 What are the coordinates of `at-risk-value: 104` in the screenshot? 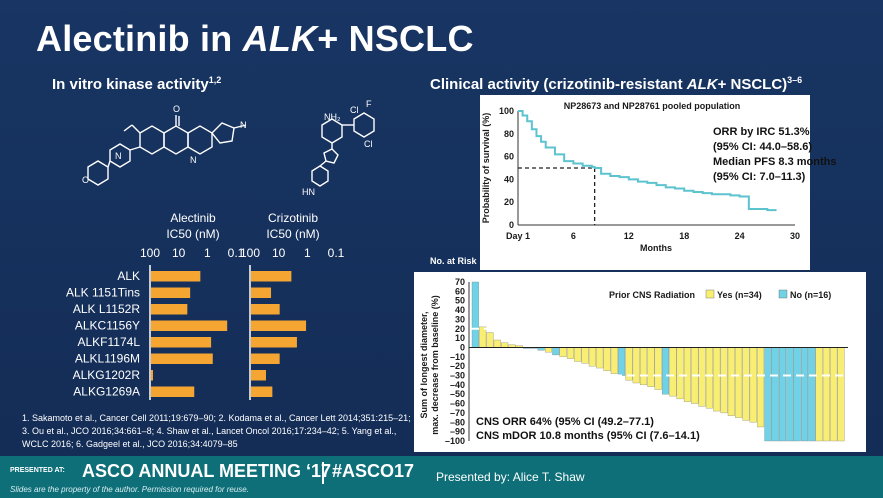 It's located at (601, 261).